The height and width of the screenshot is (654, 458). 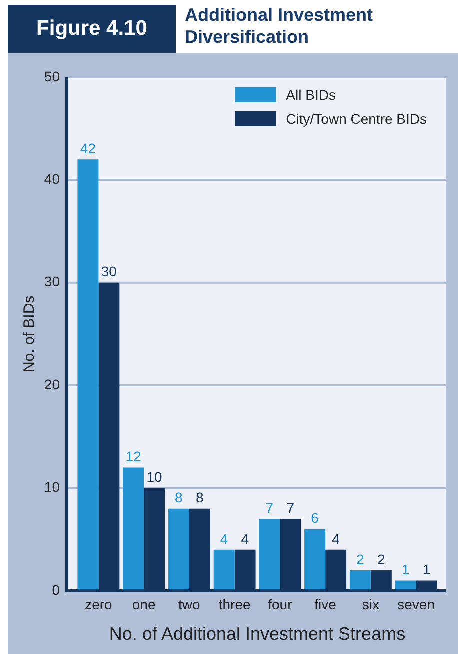 I want to click on y-tick-label: 40, so click(x=52, y=178).